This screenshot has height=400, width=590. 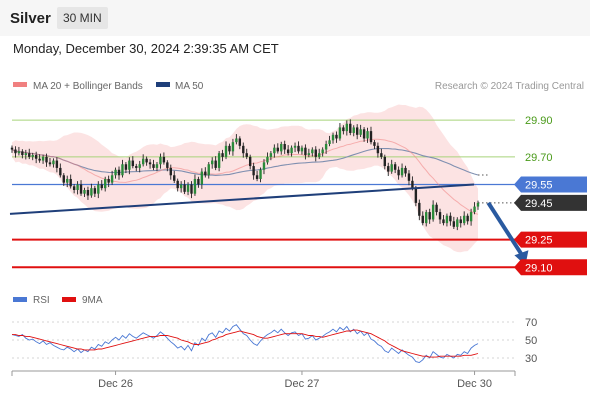 I want to click on legend-swatch-ma50, so click(x=163, y=84).